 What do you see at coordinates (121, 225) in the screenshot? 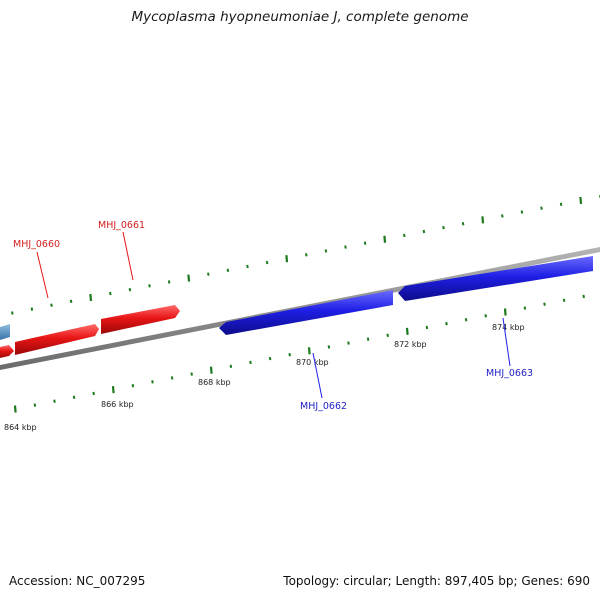
I see `gene-label-MHJ_0661: MHJ_0661` at bounding box center [121, 225].